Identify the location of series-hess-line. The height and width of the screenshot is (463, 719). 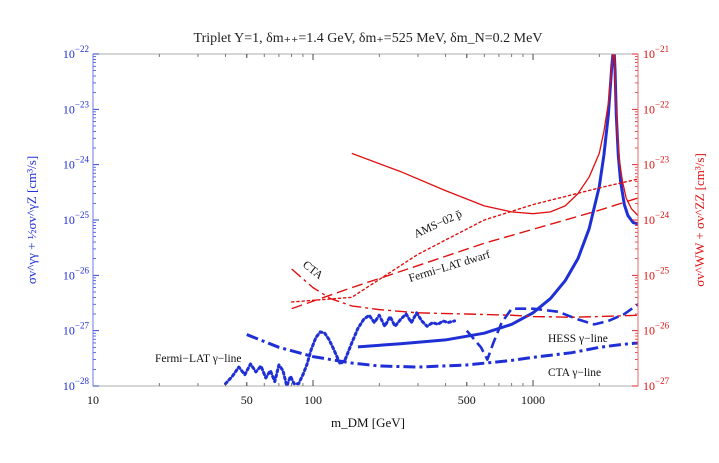
(551, 332).